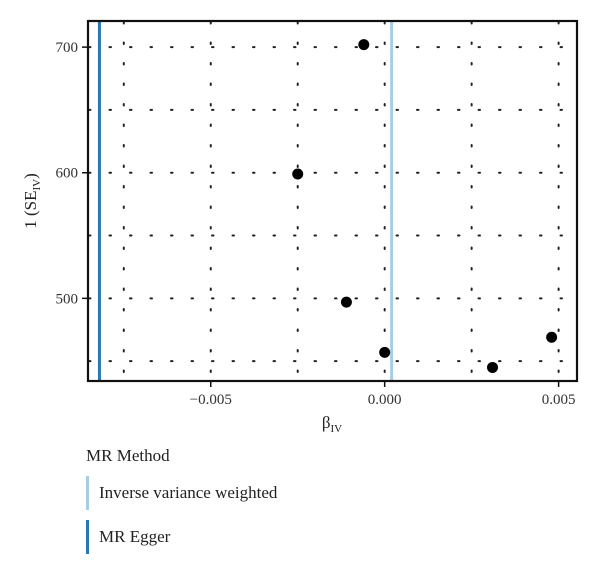 The height and width of the screenshot is (575, 600). What do you see at coordinates (326, 422) in the screenshot?
I see `x-axis-title-main: β` at bounding box center [326, 422].